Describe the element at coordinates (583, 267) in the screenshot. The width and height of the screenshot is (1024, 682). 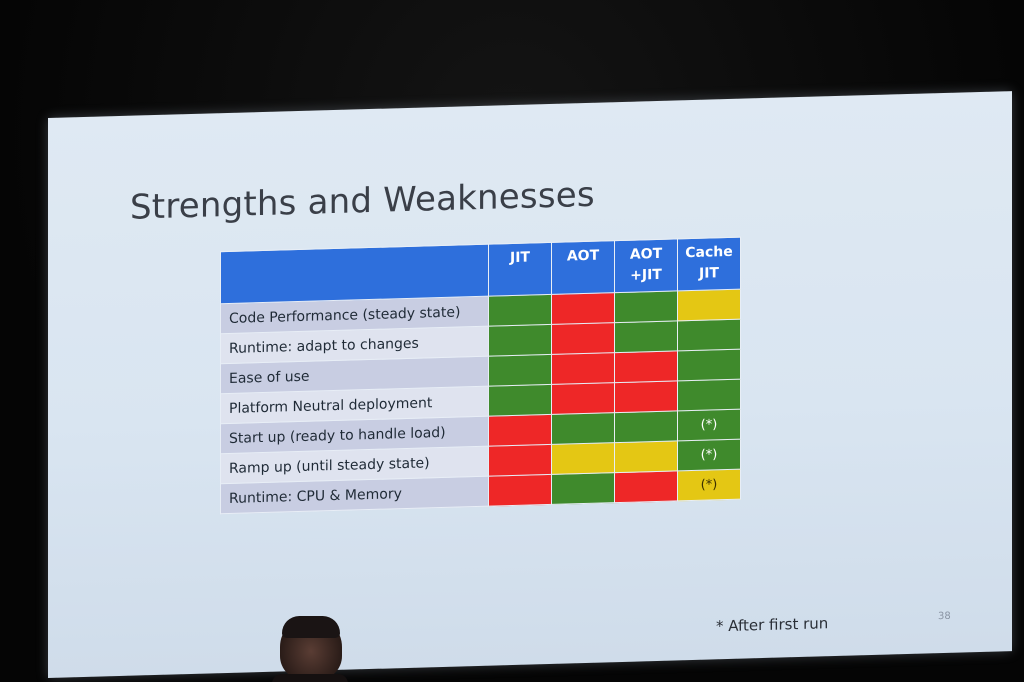
I see `column-header-aot: AOT` at that location.